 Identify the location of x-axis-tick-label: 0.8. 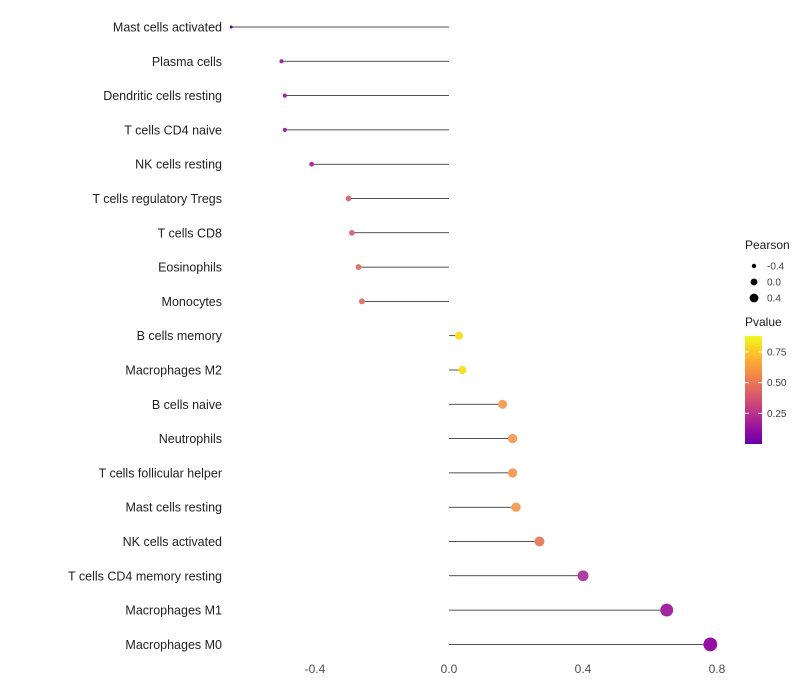
(717, 669).